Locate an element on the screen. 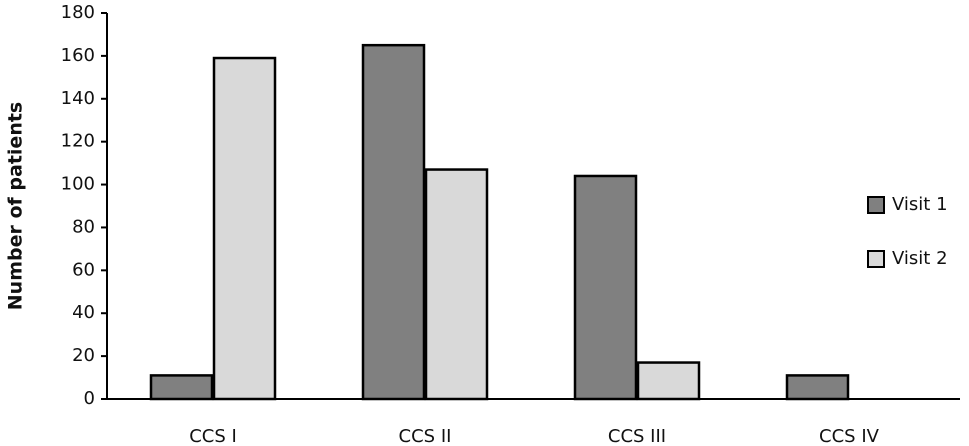  y-axis-label: Number of patients is located at coordinates (16, 206).